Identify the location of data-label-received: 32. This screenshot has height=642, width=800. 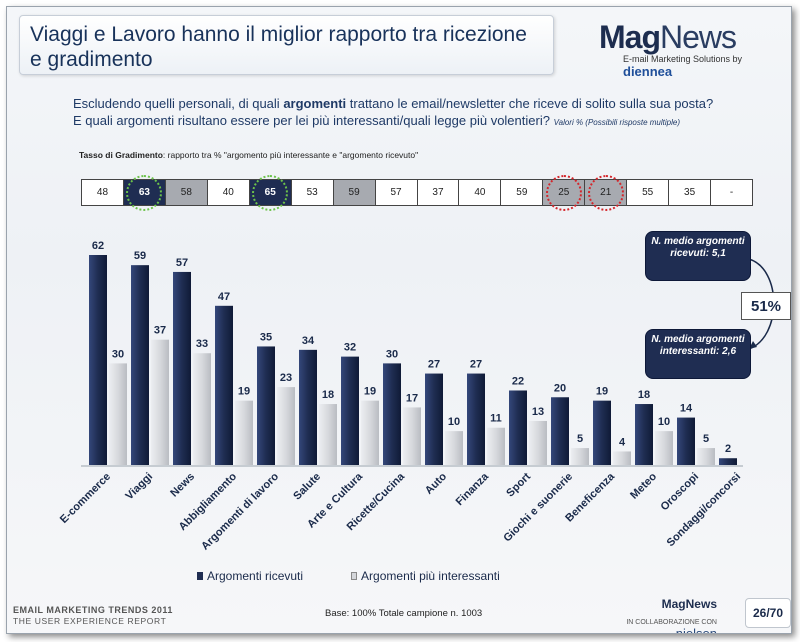
(350, 348).